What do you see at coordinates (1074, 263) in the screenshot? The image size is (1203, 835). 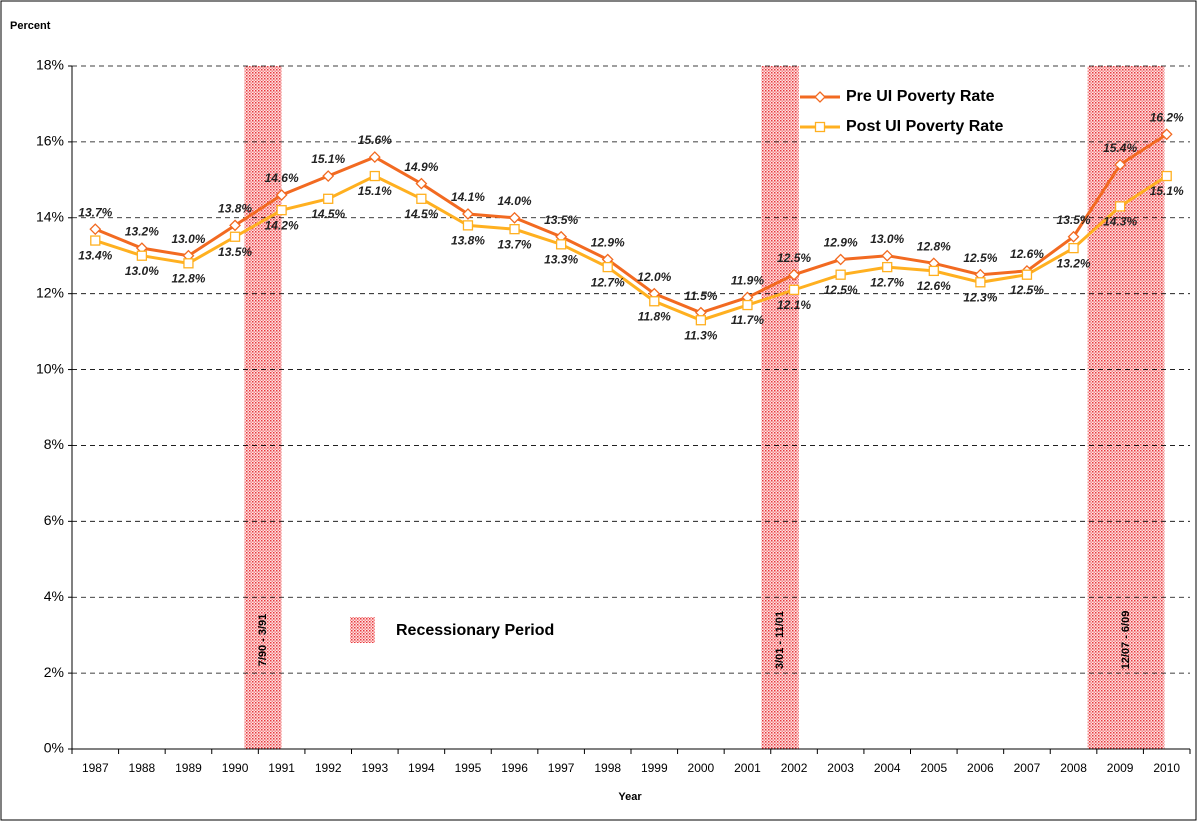 I see `data-label: 13.2%` at bounding box center [1074, 263].